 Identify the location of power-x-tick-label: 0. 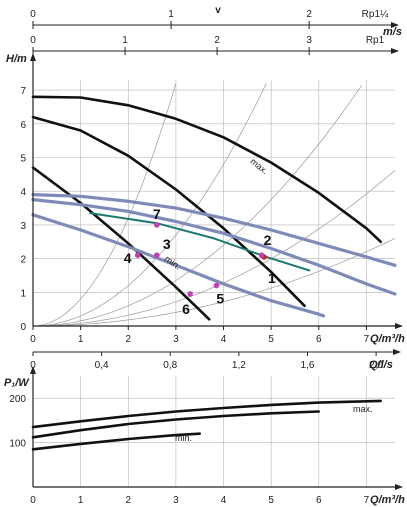
(33, 500).